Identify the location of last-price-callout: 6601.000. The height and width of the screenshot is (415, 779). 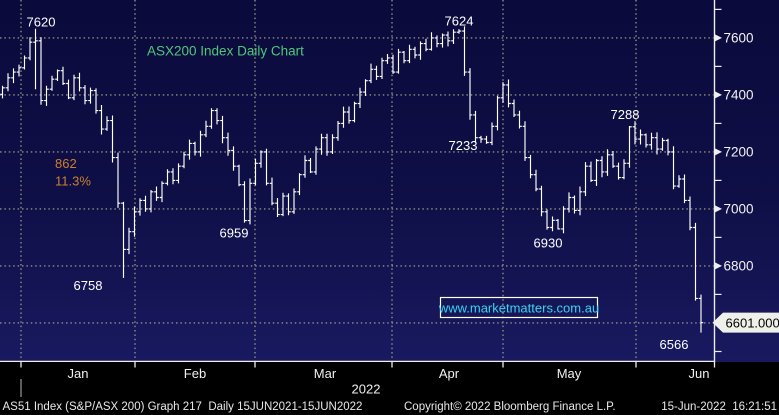
(745, 322).